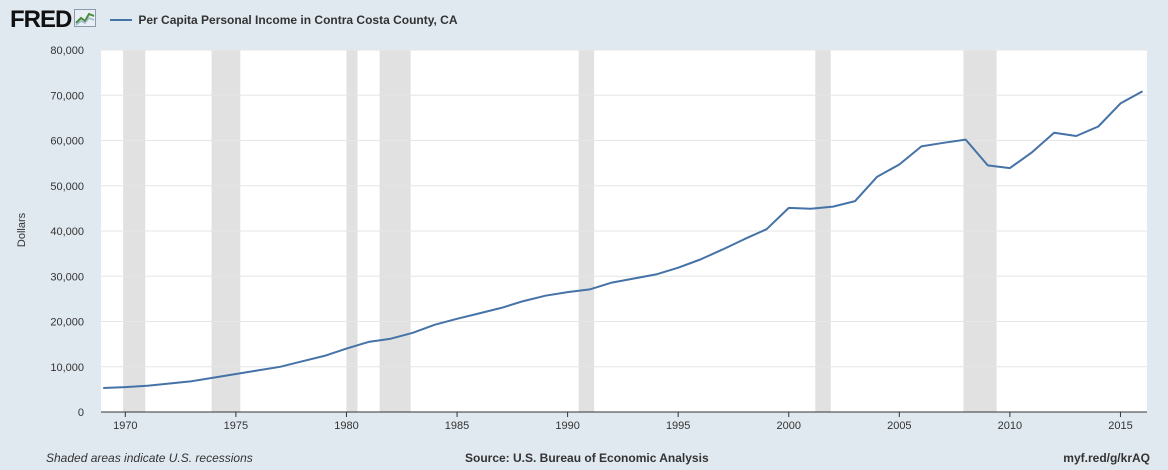 Image resolution: width=1168 pixels, height=470 pixels. What do you see at coordinates (81, 413) in the screenshot?
I see `y-tick-label: 0` at bounding box center [81, 413].